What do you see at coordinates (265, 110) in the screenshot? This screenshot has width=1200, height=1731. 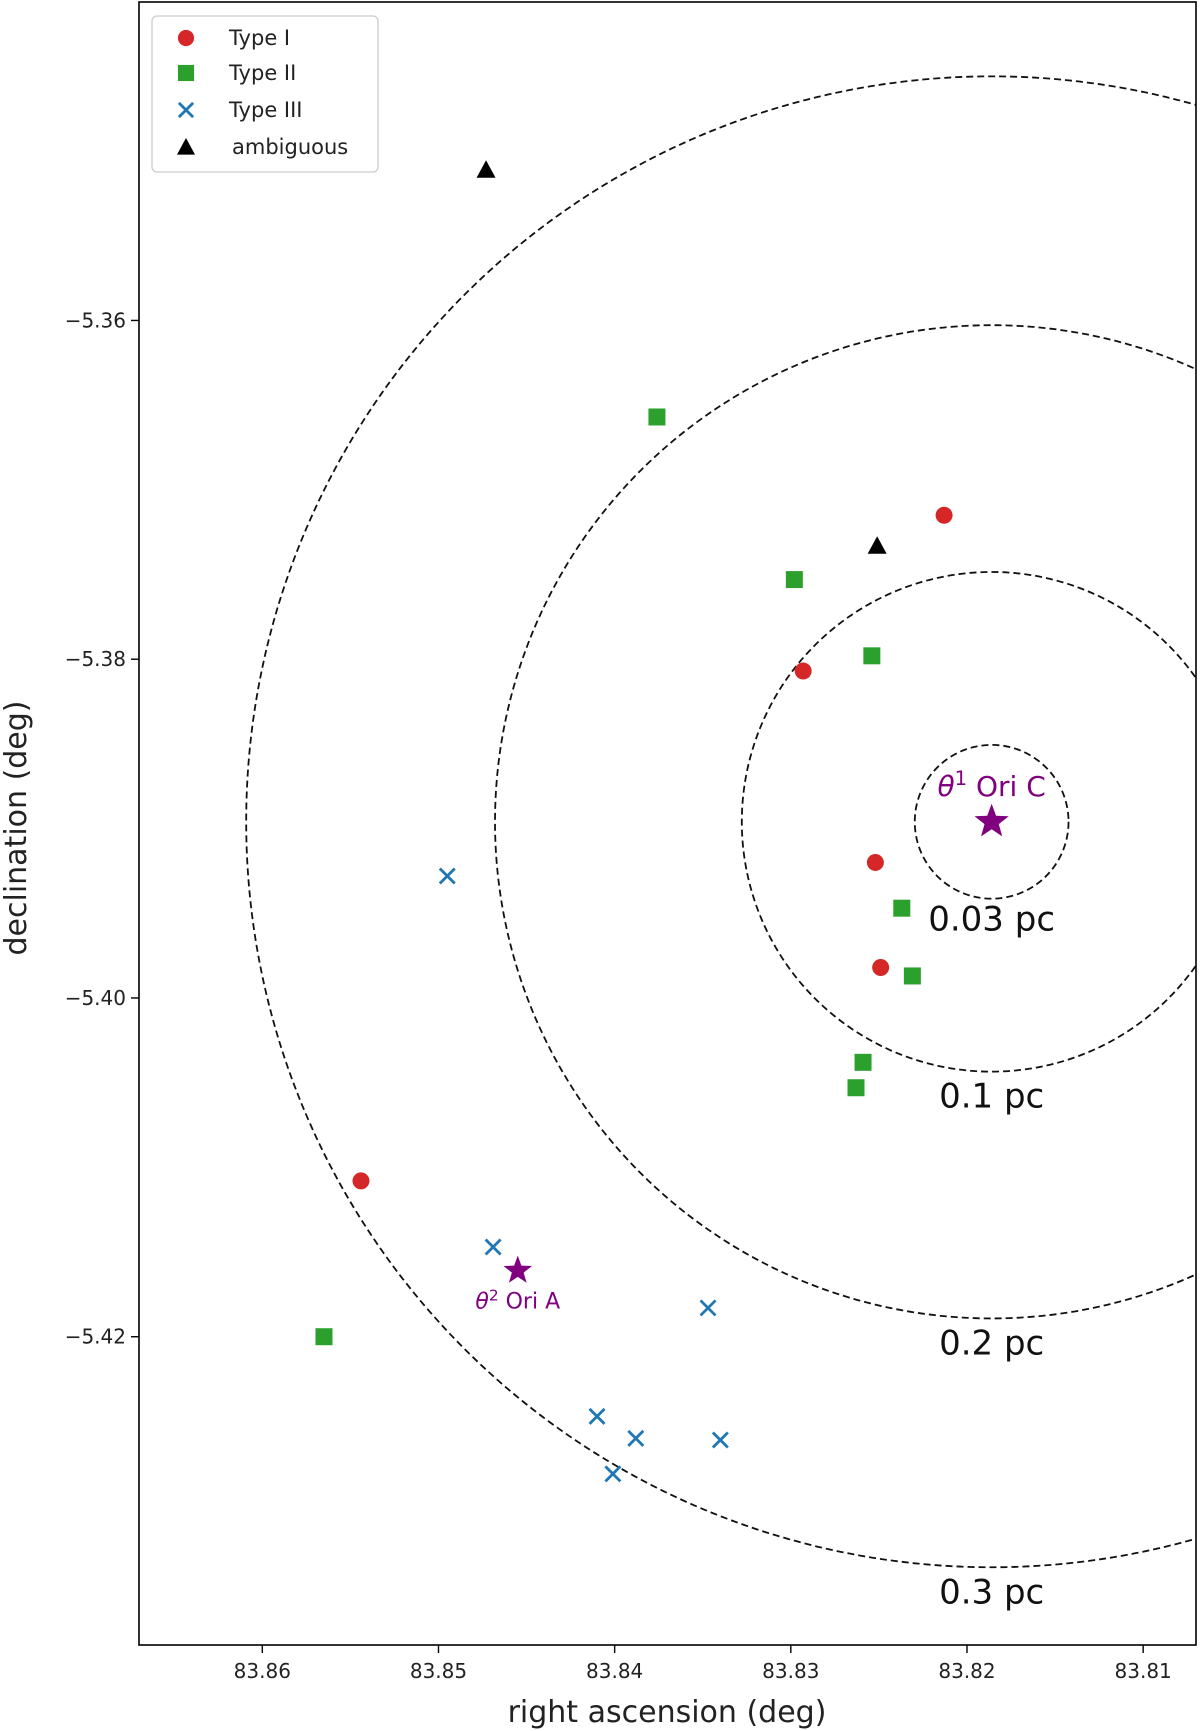 I see `legend-label: Type III` at bounding box center [265, 110].